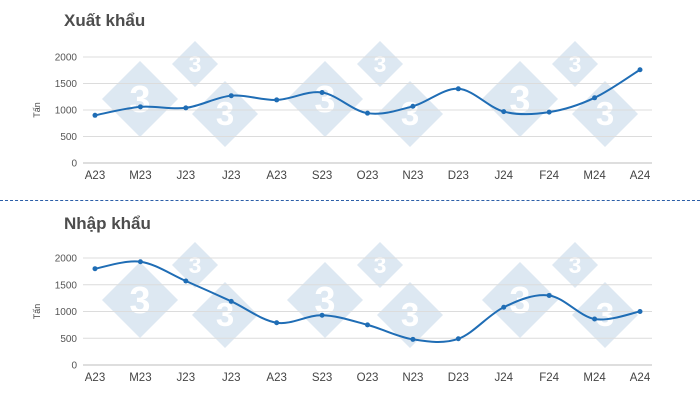 The height and width of the screenshot is (402, 700). Describe the element at coordinates (367, 92) in the screenshot. I see `series-line` at that location.